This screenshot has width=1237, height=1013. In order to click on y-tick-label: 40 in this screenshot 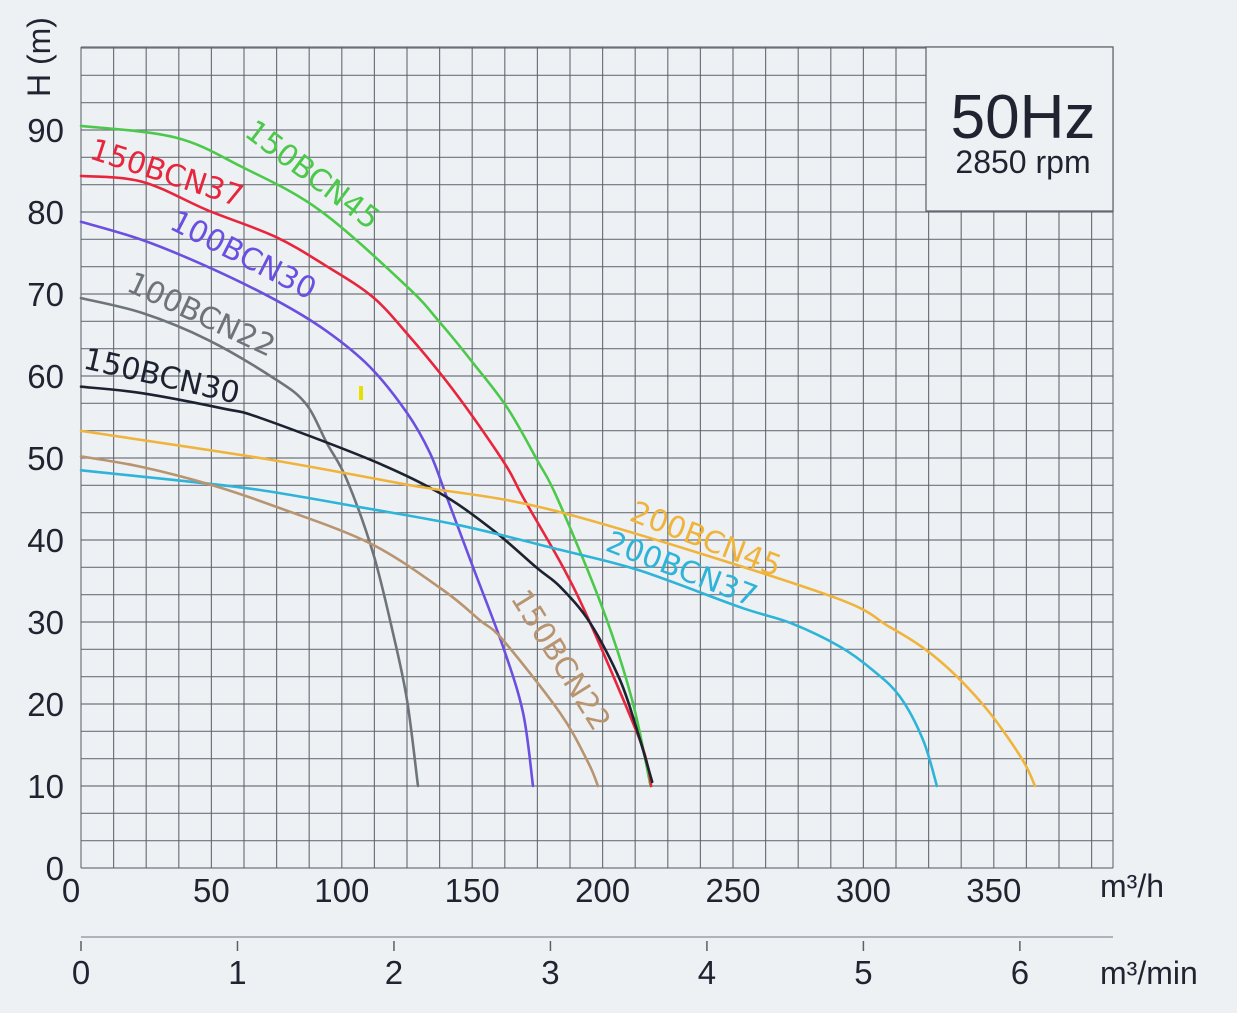, I will do `click(45, 540)`.